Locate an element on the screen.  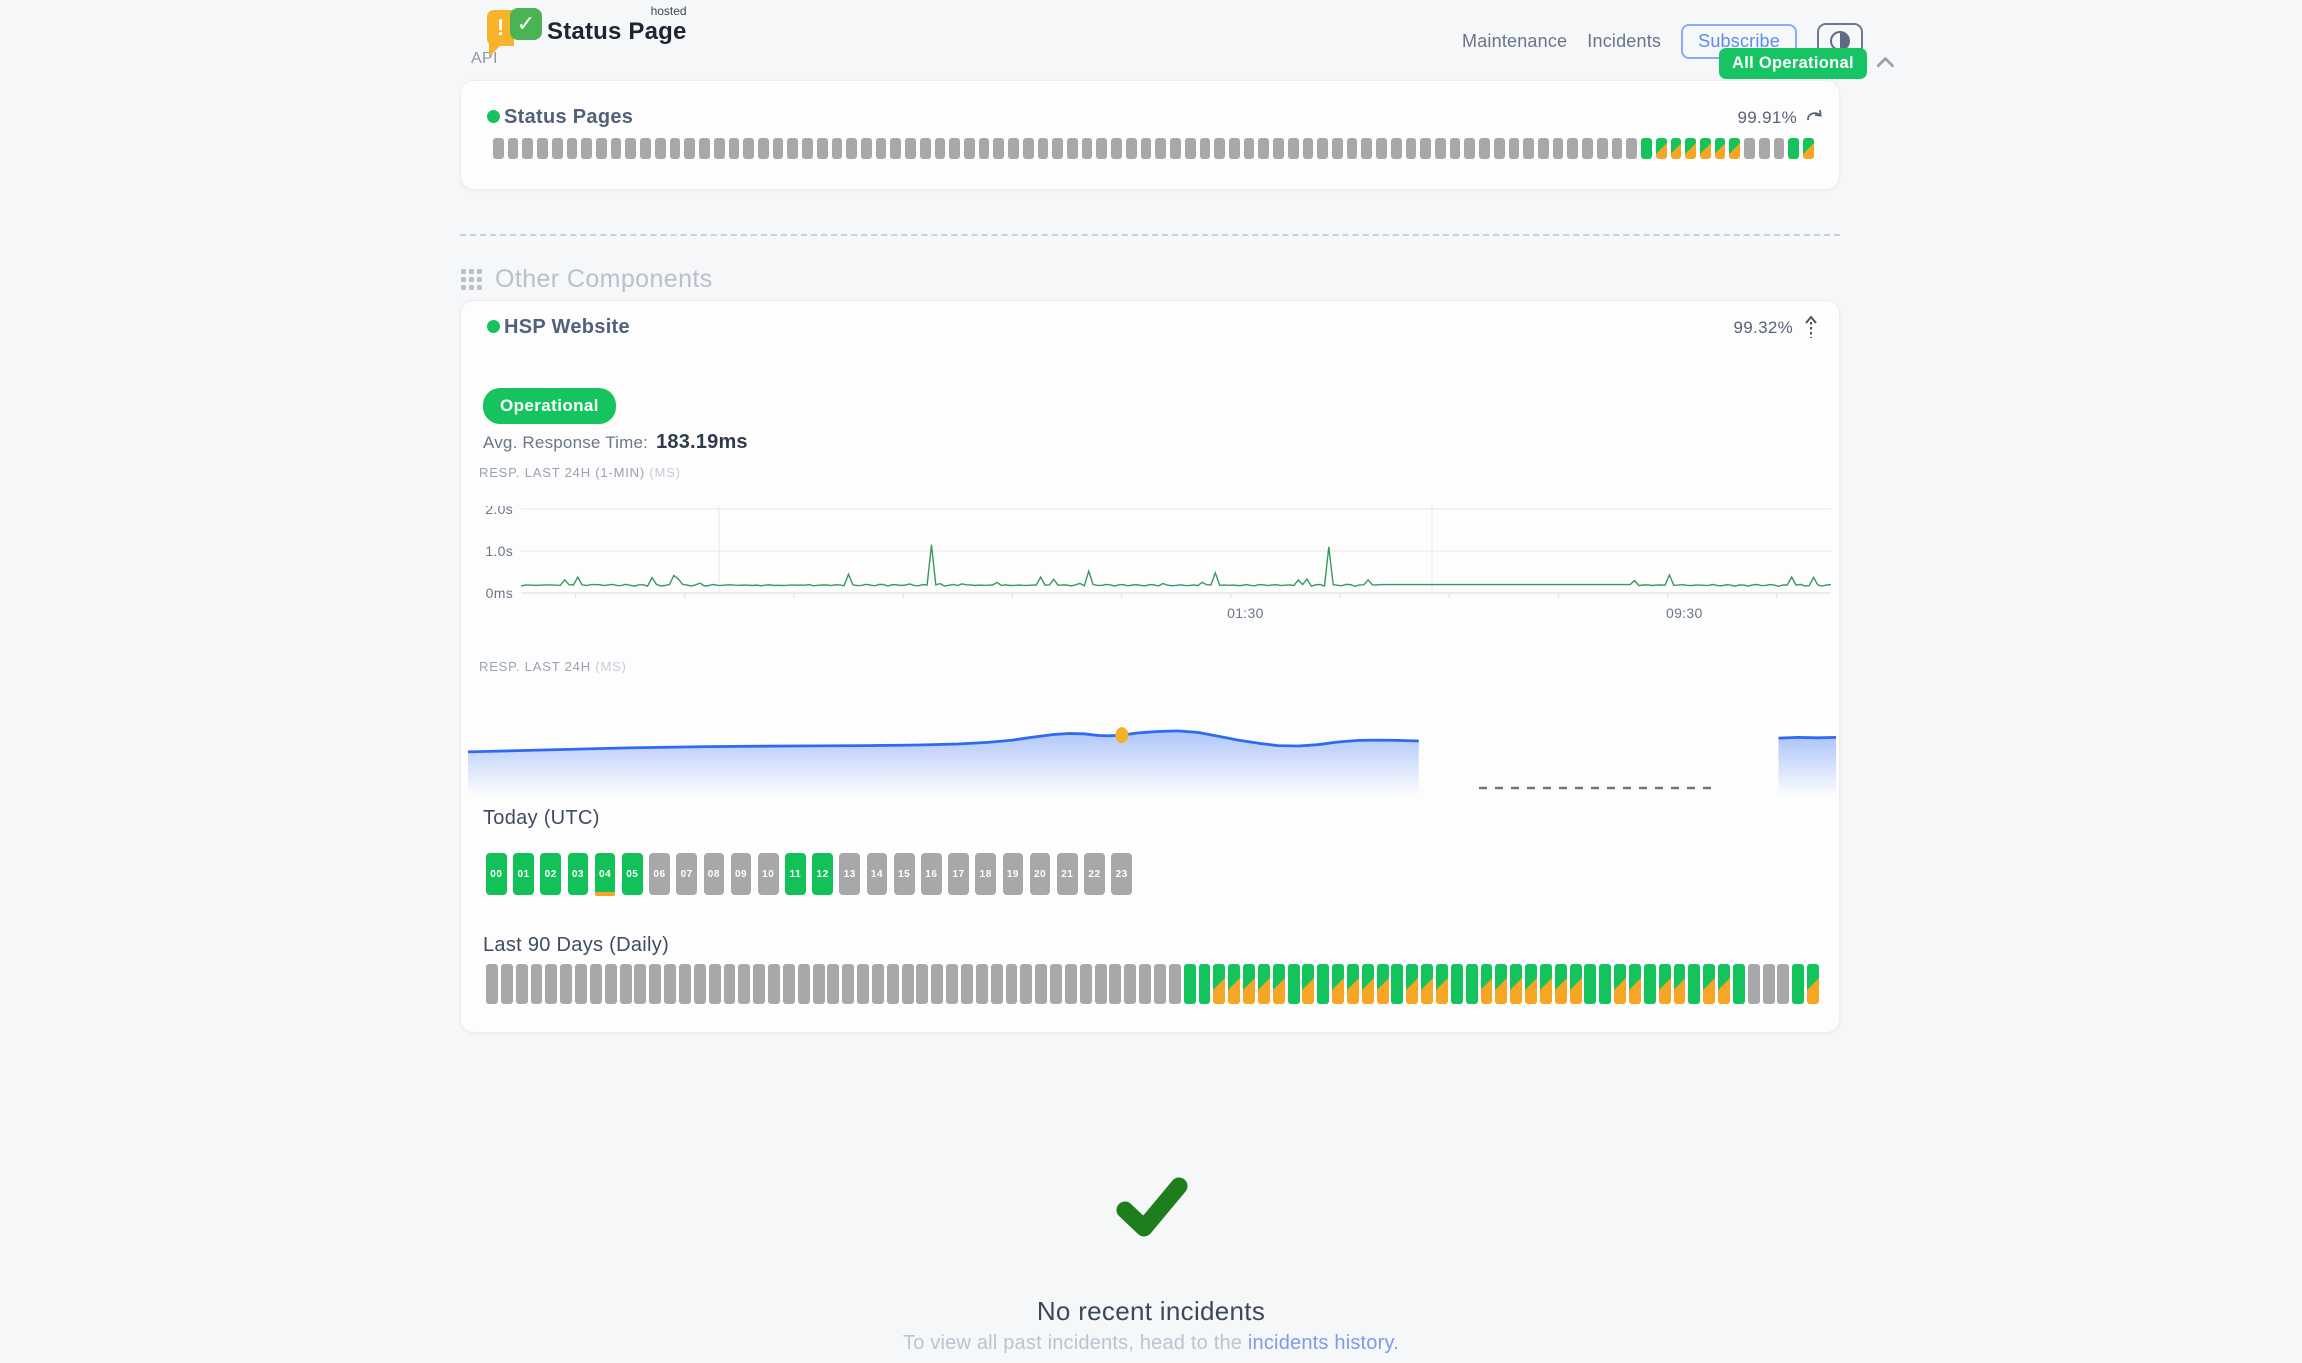
hour-block-02: 02 is located at coordinates (551, 874).